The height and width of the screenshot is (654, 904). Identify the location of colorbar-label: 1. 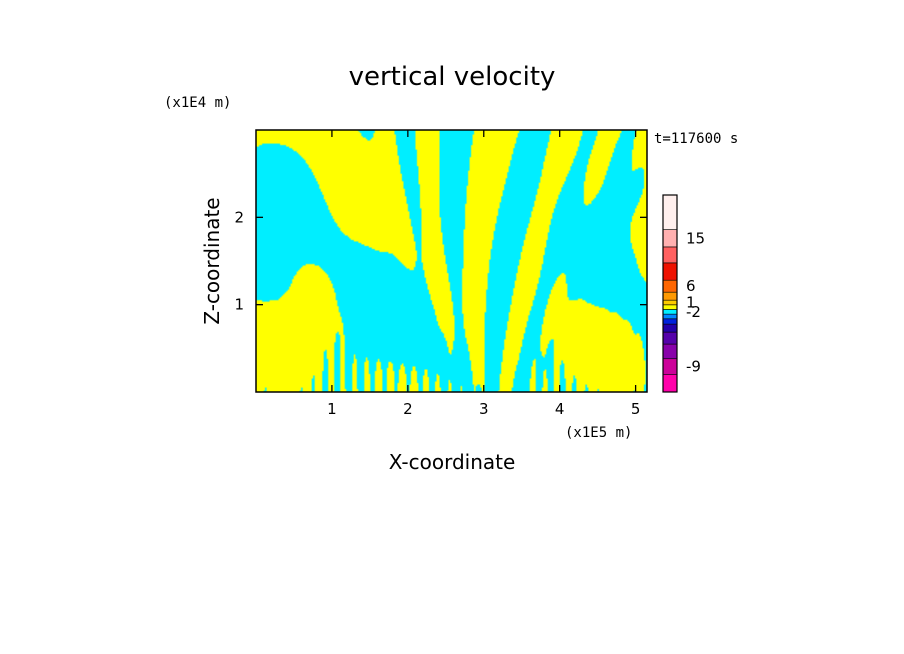
(691, 302).